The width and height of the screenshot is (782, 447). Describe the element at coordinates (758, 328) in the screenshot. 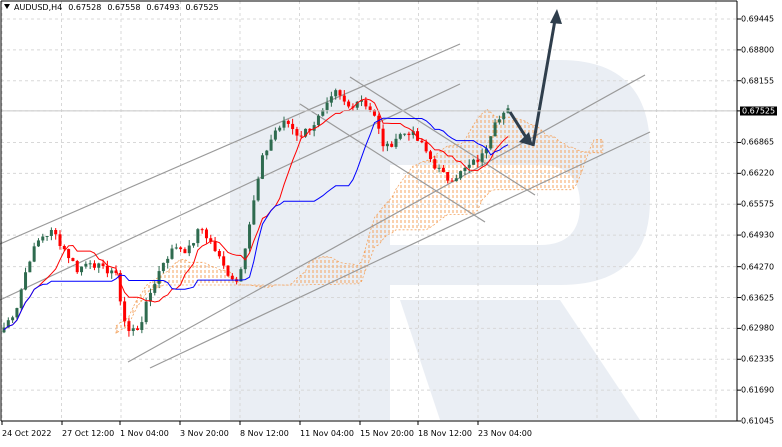

I see `price-tick-label: 0.62980` at that location.